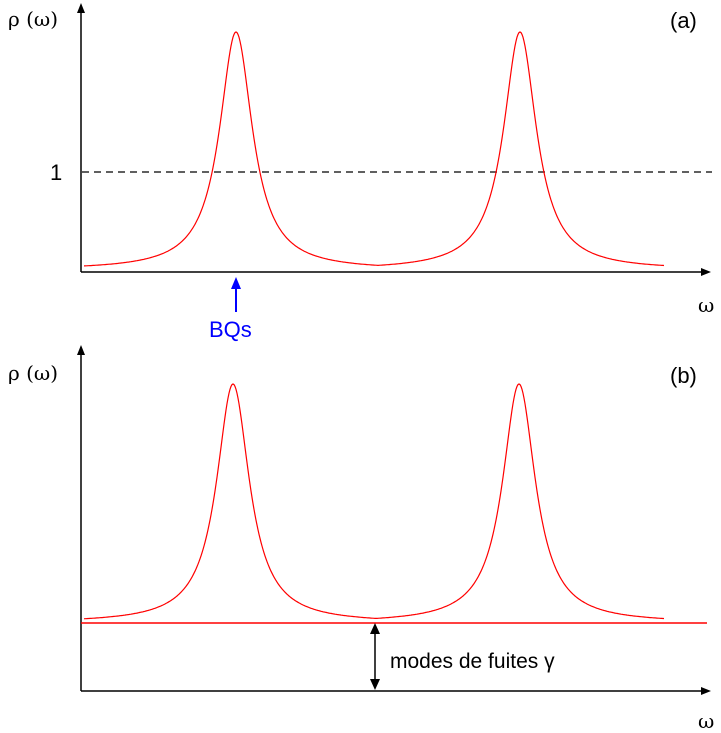 The width and height of the screenshot is (721, 733). Describe the element at coordinates (33, 373) in the screenshot. I see `panel-b-y-label: ρ (ω)` at that location.